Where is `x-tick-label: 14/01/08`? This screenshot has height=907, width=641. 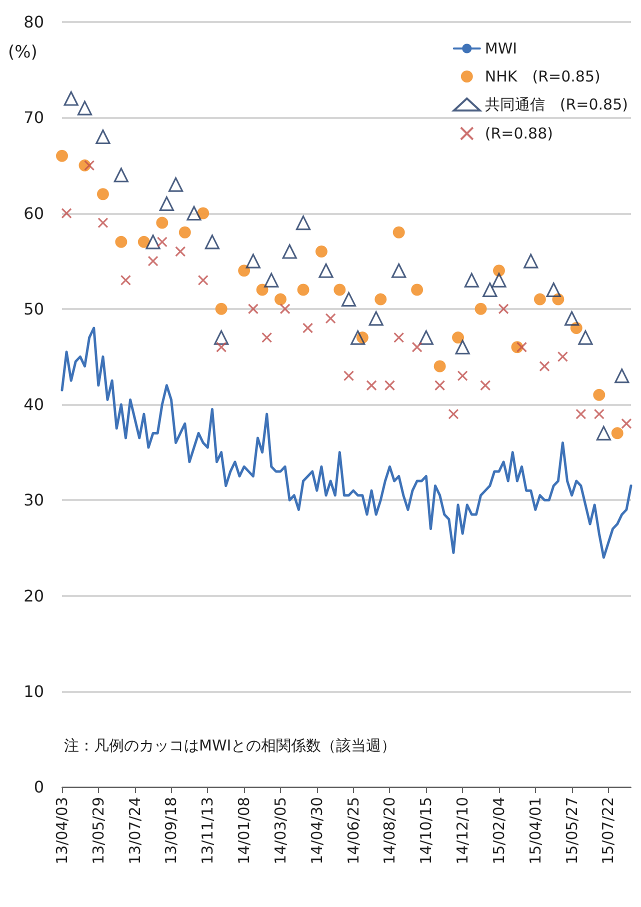
x-tick-label: 14/01/08 is located at coordinates (244, 830).